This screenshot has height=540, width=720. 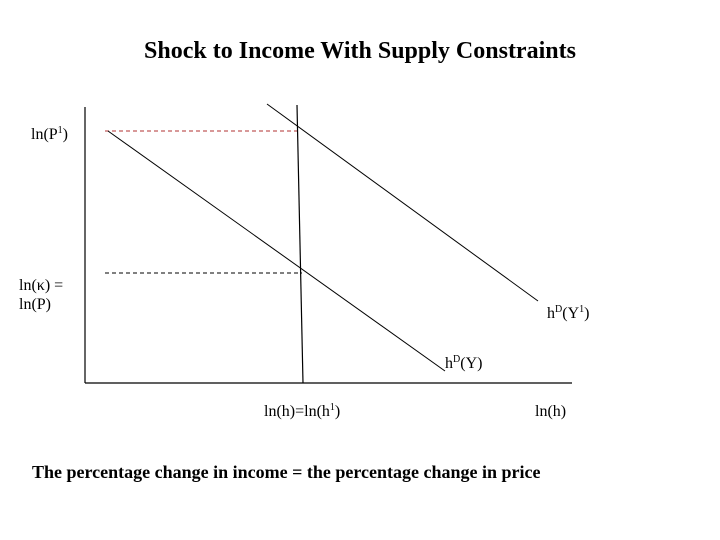 What do you see at coordinates (360, 51) in the screenshot?
I see `diagram-title: Shock to Income With Supply Constraints` at bounding box center [360, 51].